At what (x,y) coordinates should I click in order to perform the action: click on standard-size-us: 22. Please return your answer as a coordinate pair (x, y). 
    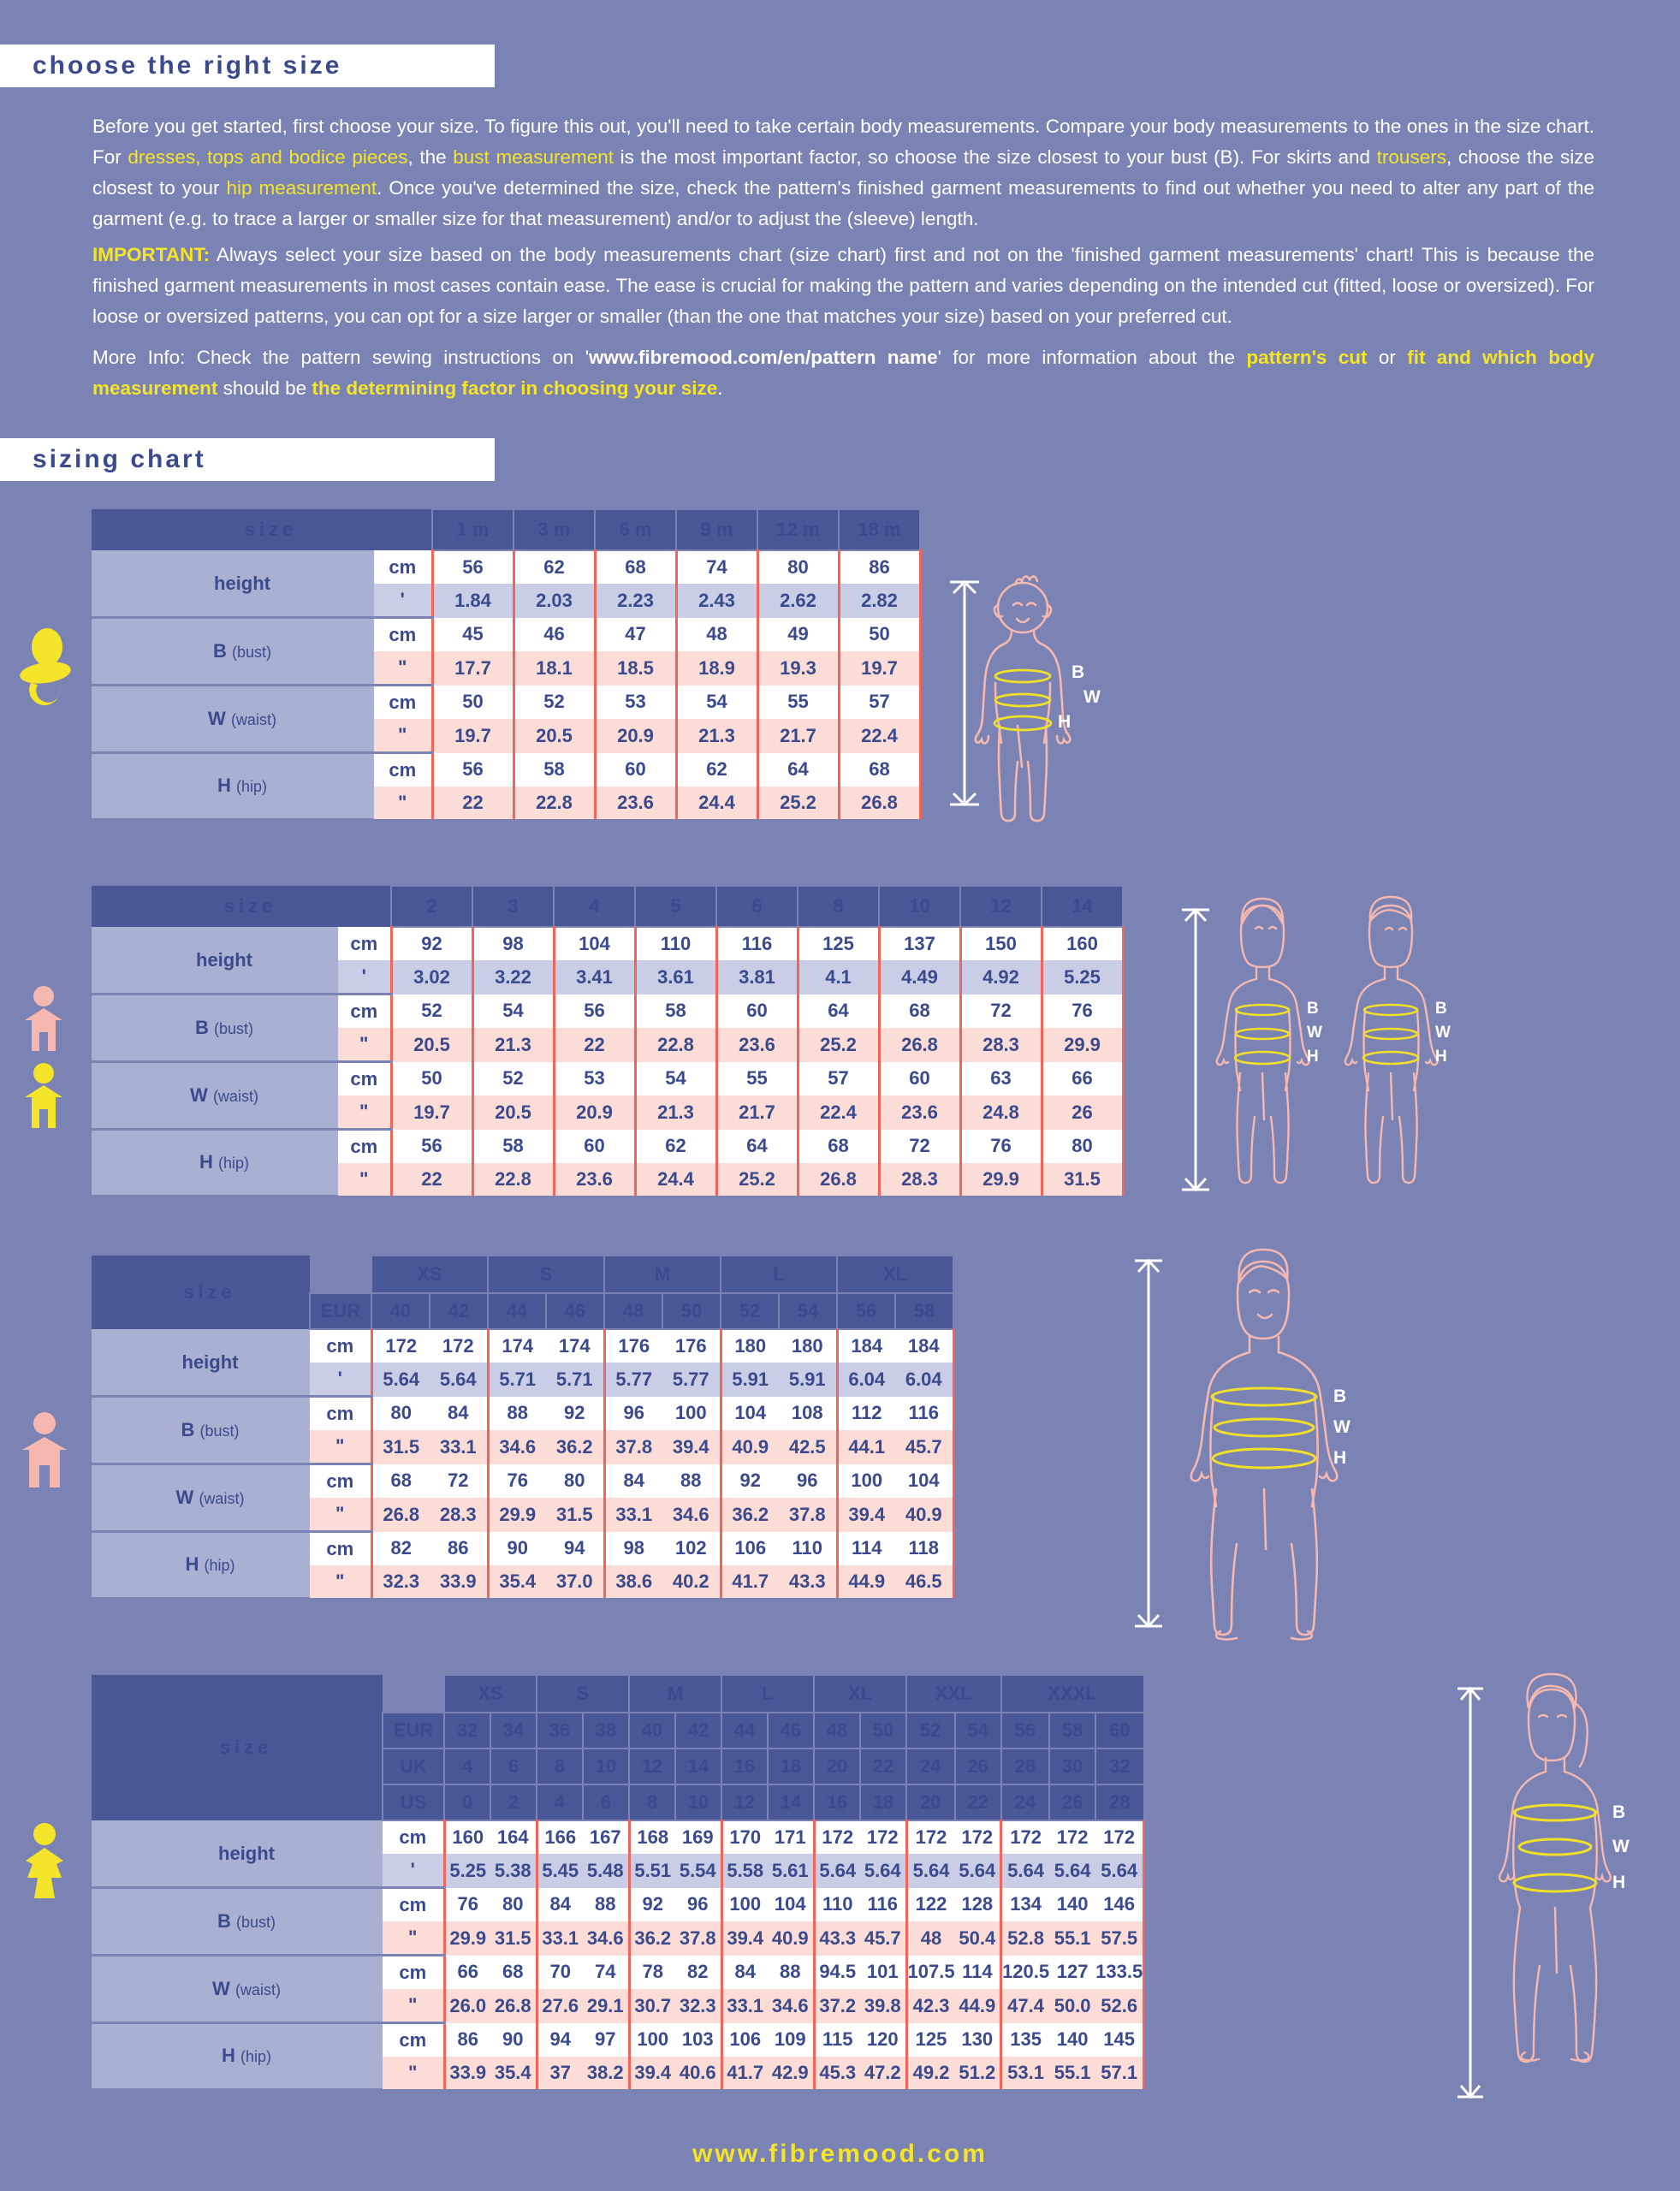
    Looking at the image, I should click on (978, 1802).